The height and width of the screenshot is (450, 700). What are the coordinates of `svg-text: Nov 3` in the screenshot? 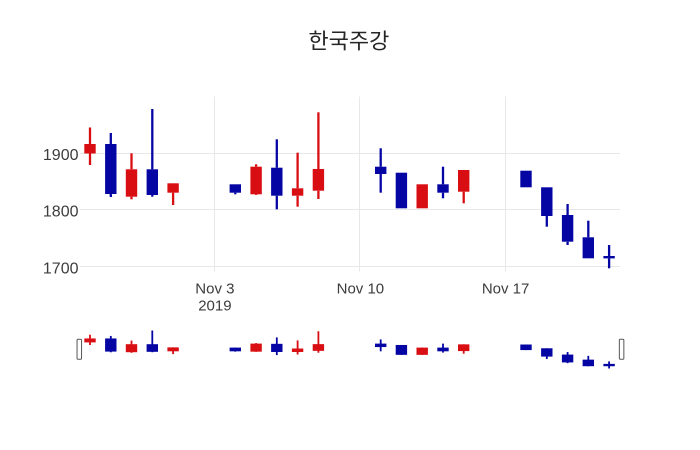 It's located at (214, 288).